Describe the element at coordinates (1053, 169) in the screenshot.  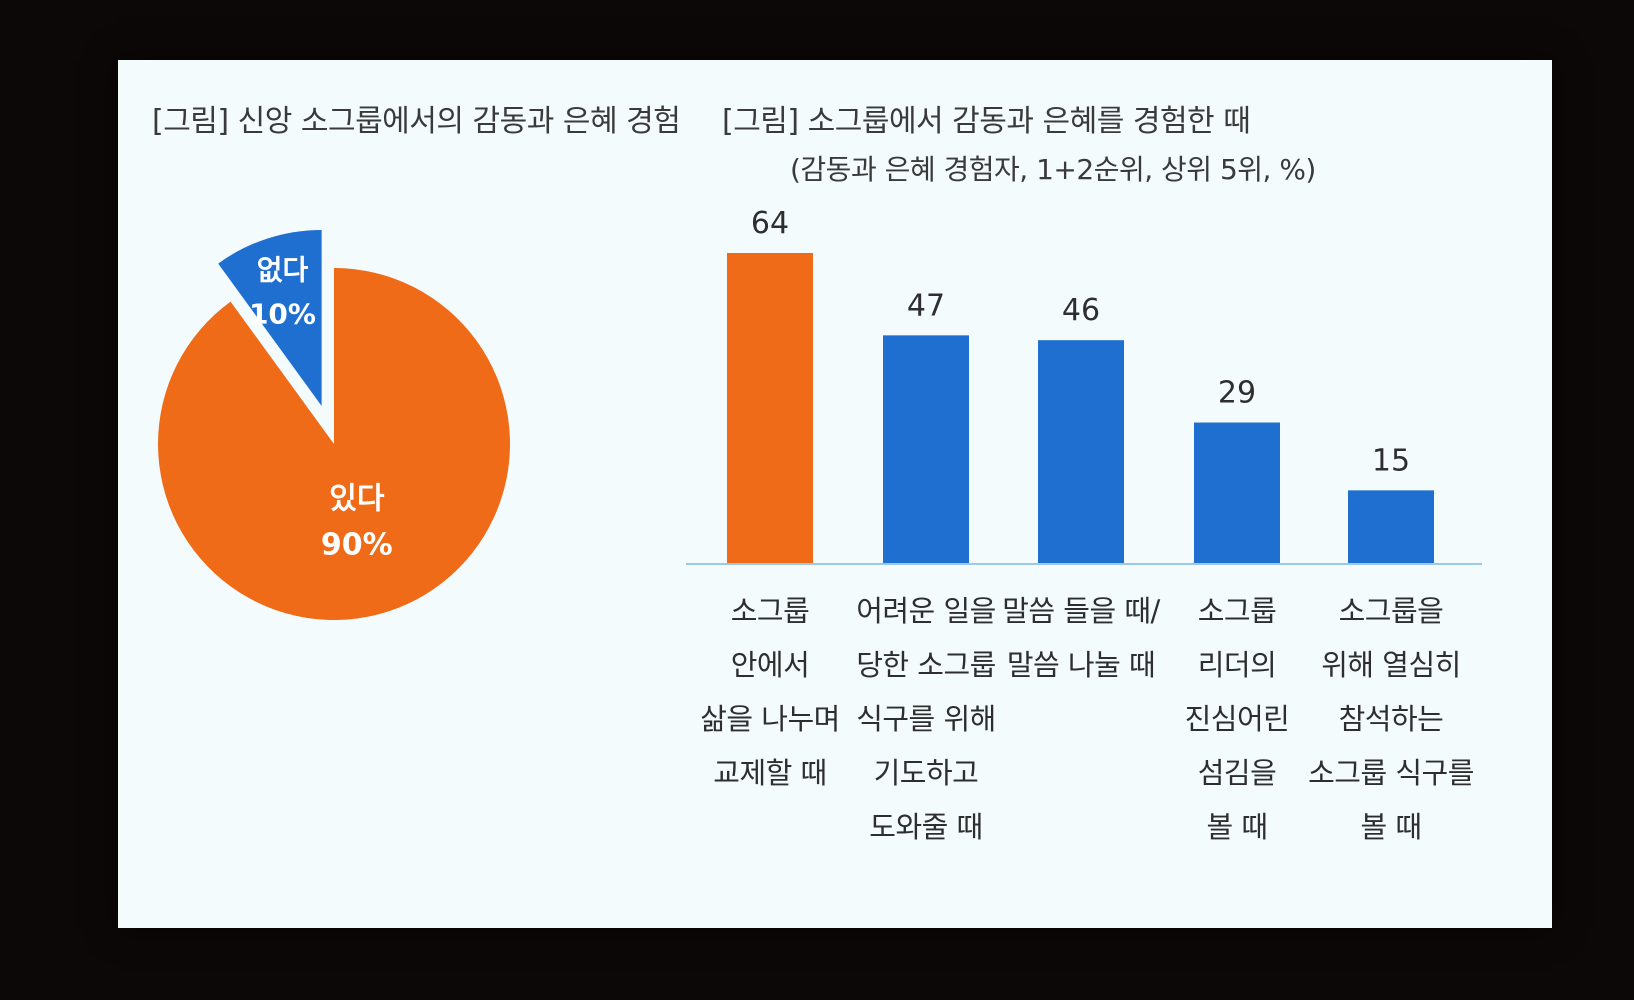
I see `bar-chart-subtitle: (감동과 은혜 경험자, 1+2순위, 상위 5위, %)` at that location.